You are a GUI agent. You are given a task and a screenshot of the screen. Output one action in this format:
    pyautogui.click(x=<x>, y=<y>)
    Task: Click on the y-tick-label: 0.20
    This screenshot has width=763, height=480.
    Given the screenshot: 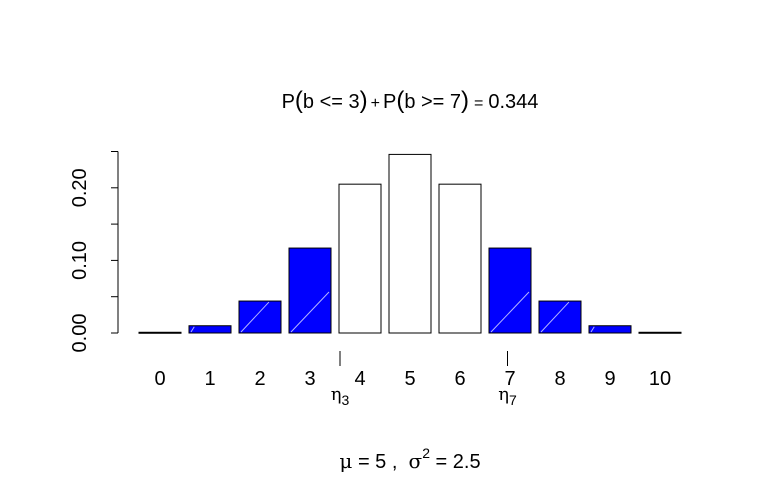 What is the action you would take?
    pyautogui.click(x=80, y=187)
    